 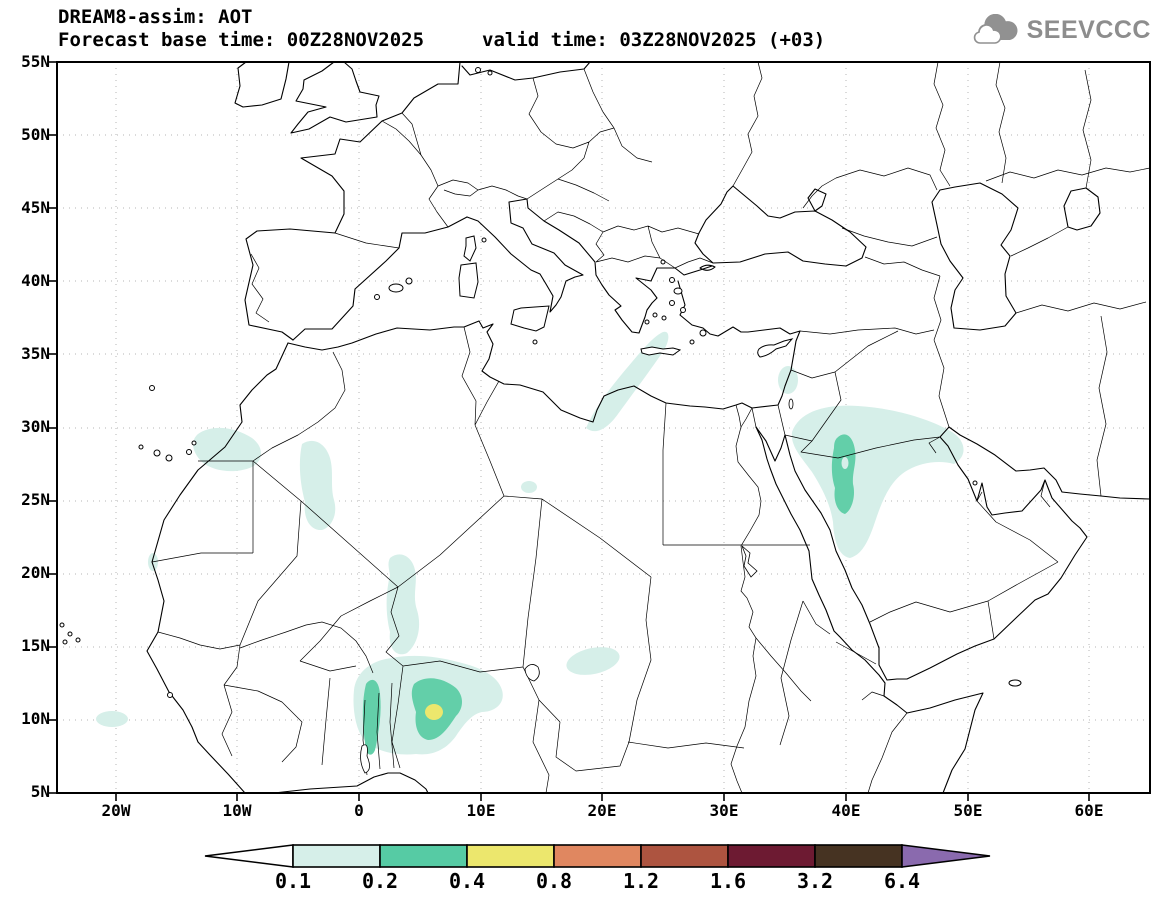 What do you see at coordinates (351, 783) in the screenshot?
I see `gulf-of-guinea-coast` at bounding box center [351, 783].